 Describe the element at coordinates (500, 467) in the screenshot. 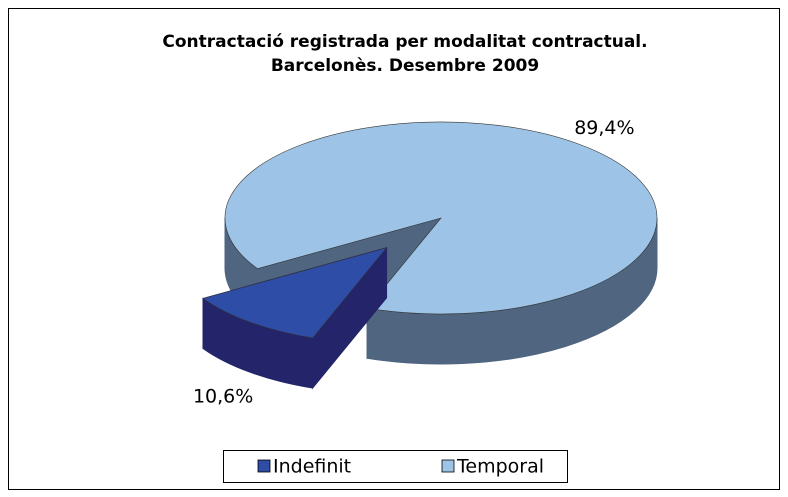

I see `legend-label: Temporal` at that location.